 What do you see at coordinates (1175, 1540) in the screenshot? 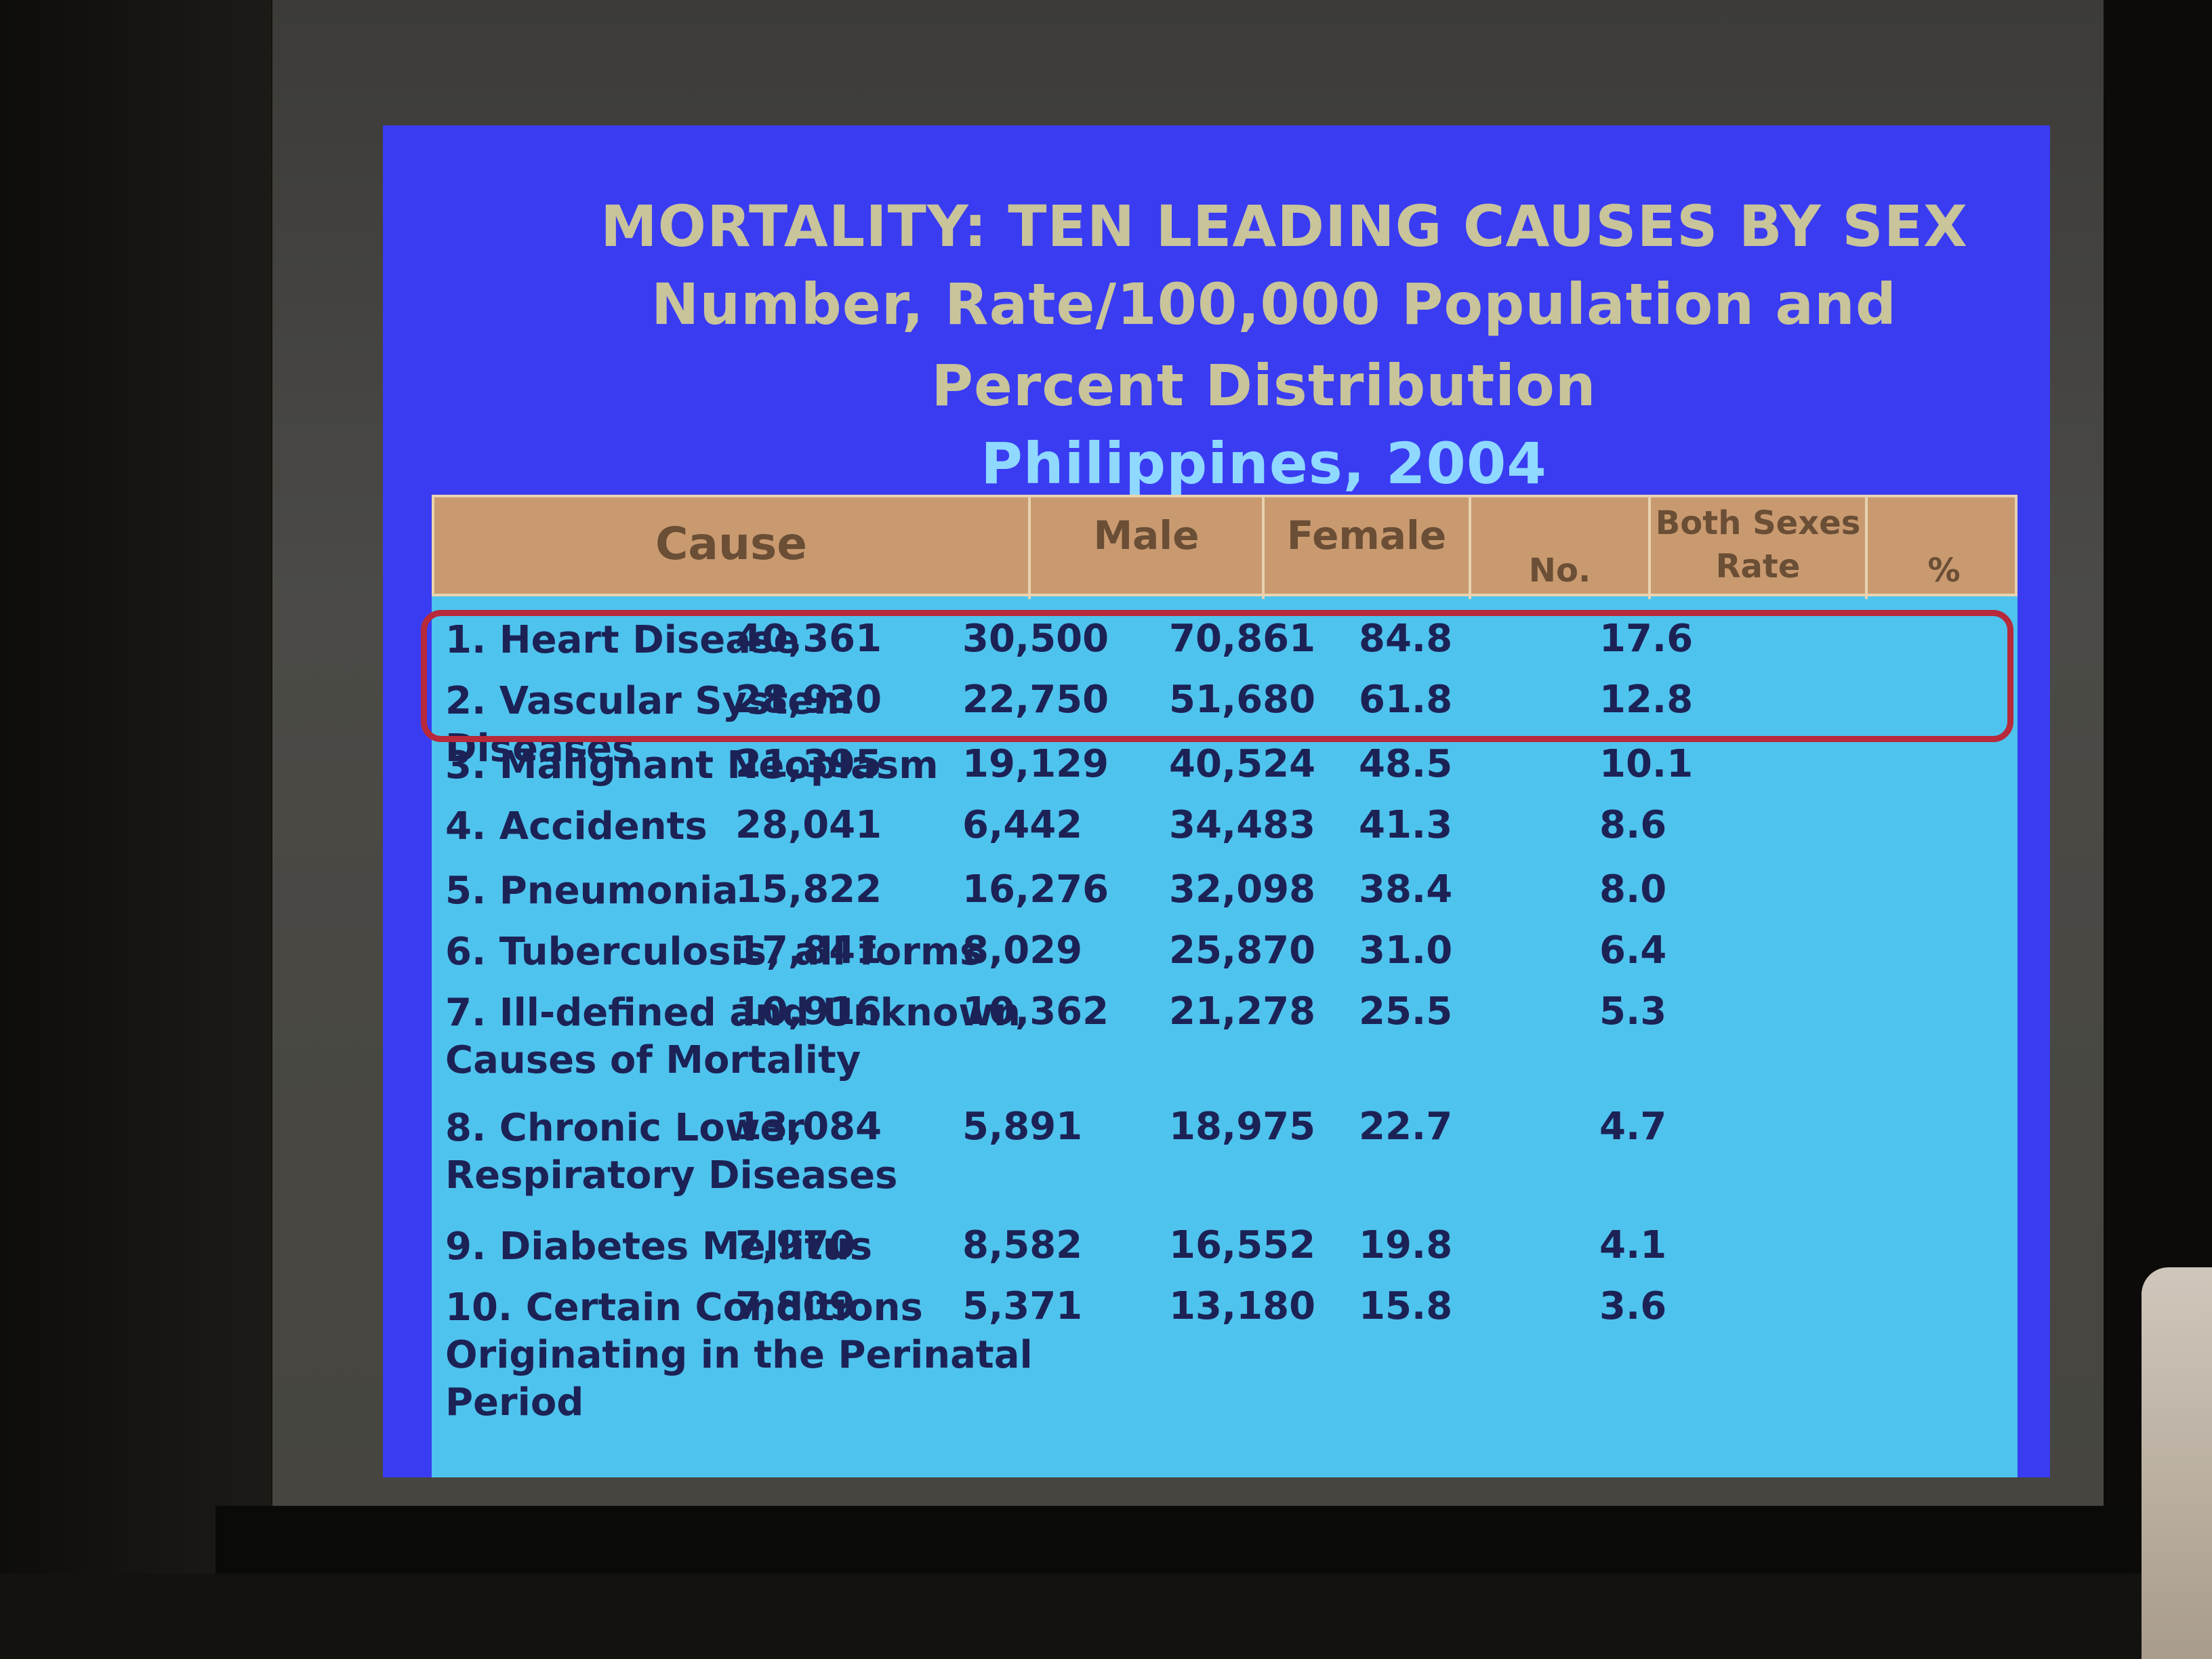
I see `screen-bottom-bar` at bounding box center [1175, 1540].